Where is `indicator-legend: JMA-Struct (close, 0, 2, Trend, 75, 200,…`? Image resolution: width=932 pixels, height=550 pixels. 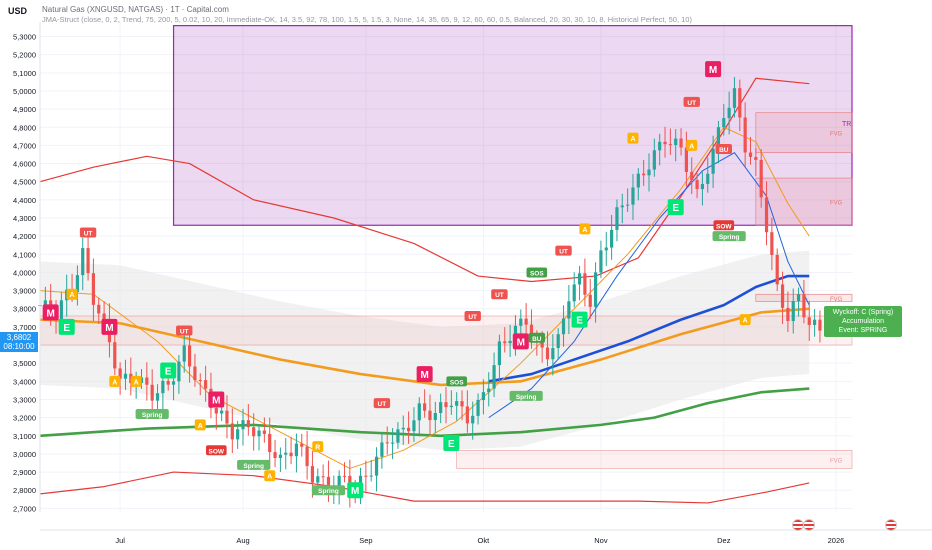 indicator-legend: JMA-Struct (close, 0, 2, Trend, 75, 200,… is located at coordinates (367, 19).